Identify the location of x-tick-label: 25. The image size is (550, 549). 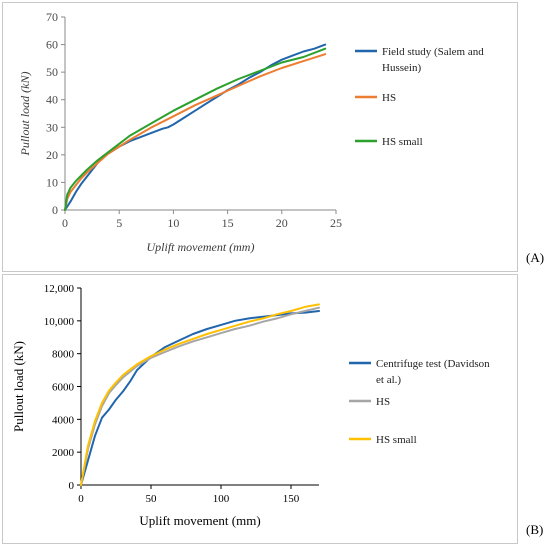
(336, 223).